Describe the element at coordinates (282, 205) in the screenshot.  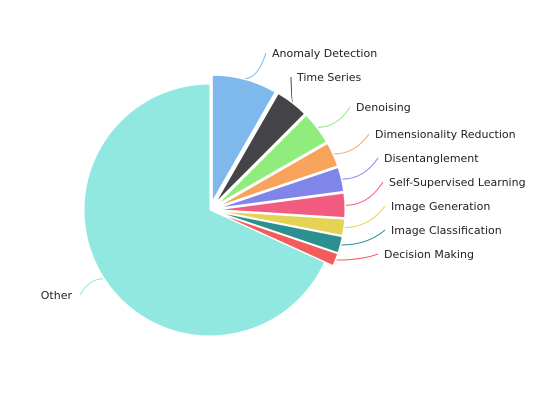
I see `pie-slice-self-supervised-learning` at that location.